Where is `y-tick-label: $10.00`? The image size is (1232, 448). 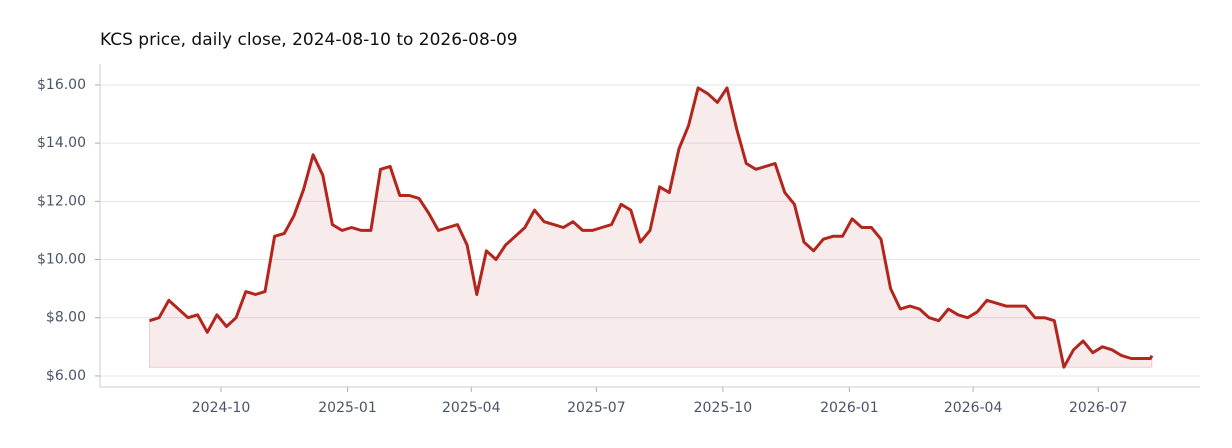 y-tick-label: $10.00 is located at coordinates (61, 260).